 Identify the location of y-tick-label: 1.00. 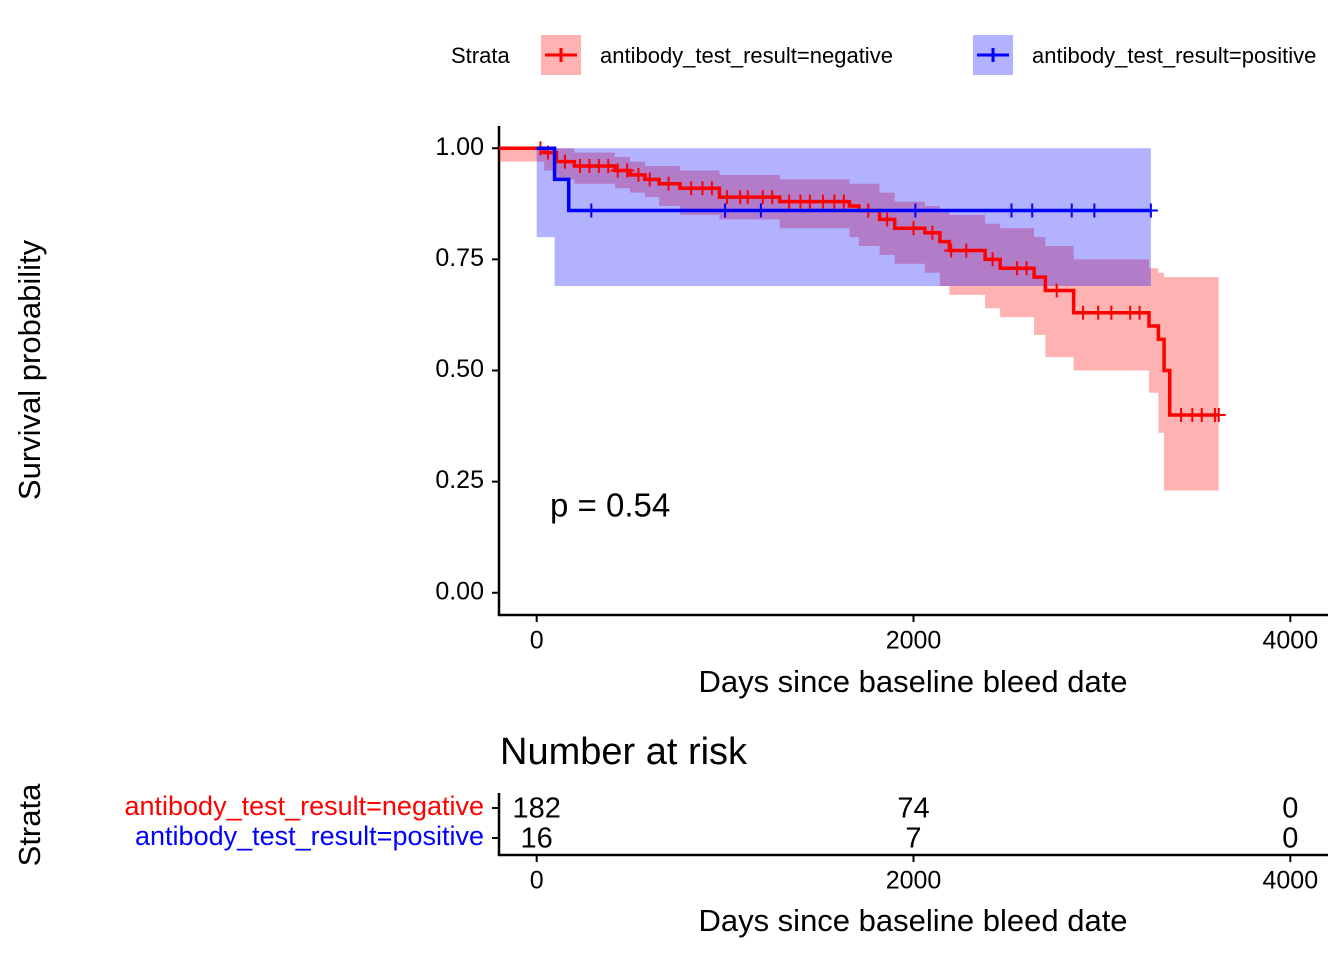
(459, 147).